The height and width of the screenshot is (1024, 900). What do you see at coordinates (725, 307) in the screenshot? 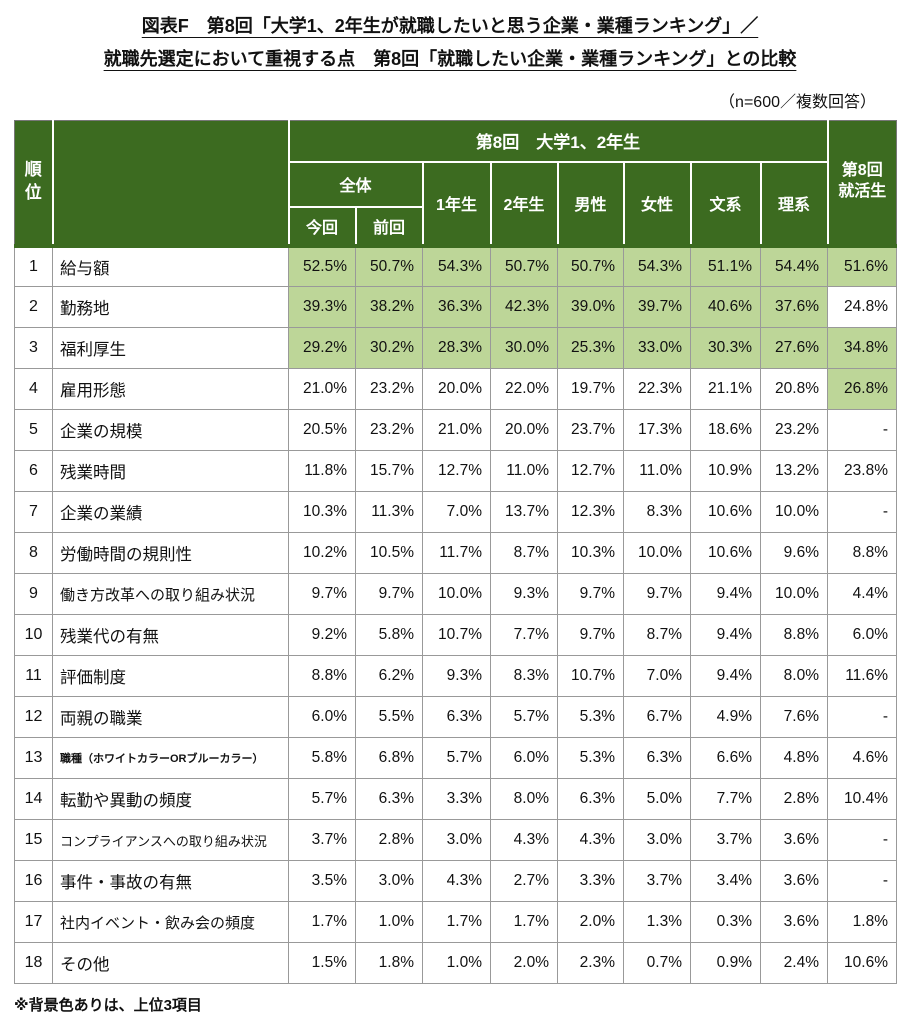
I see `value-cell: 40.6%` at bounding box center [725, 307].